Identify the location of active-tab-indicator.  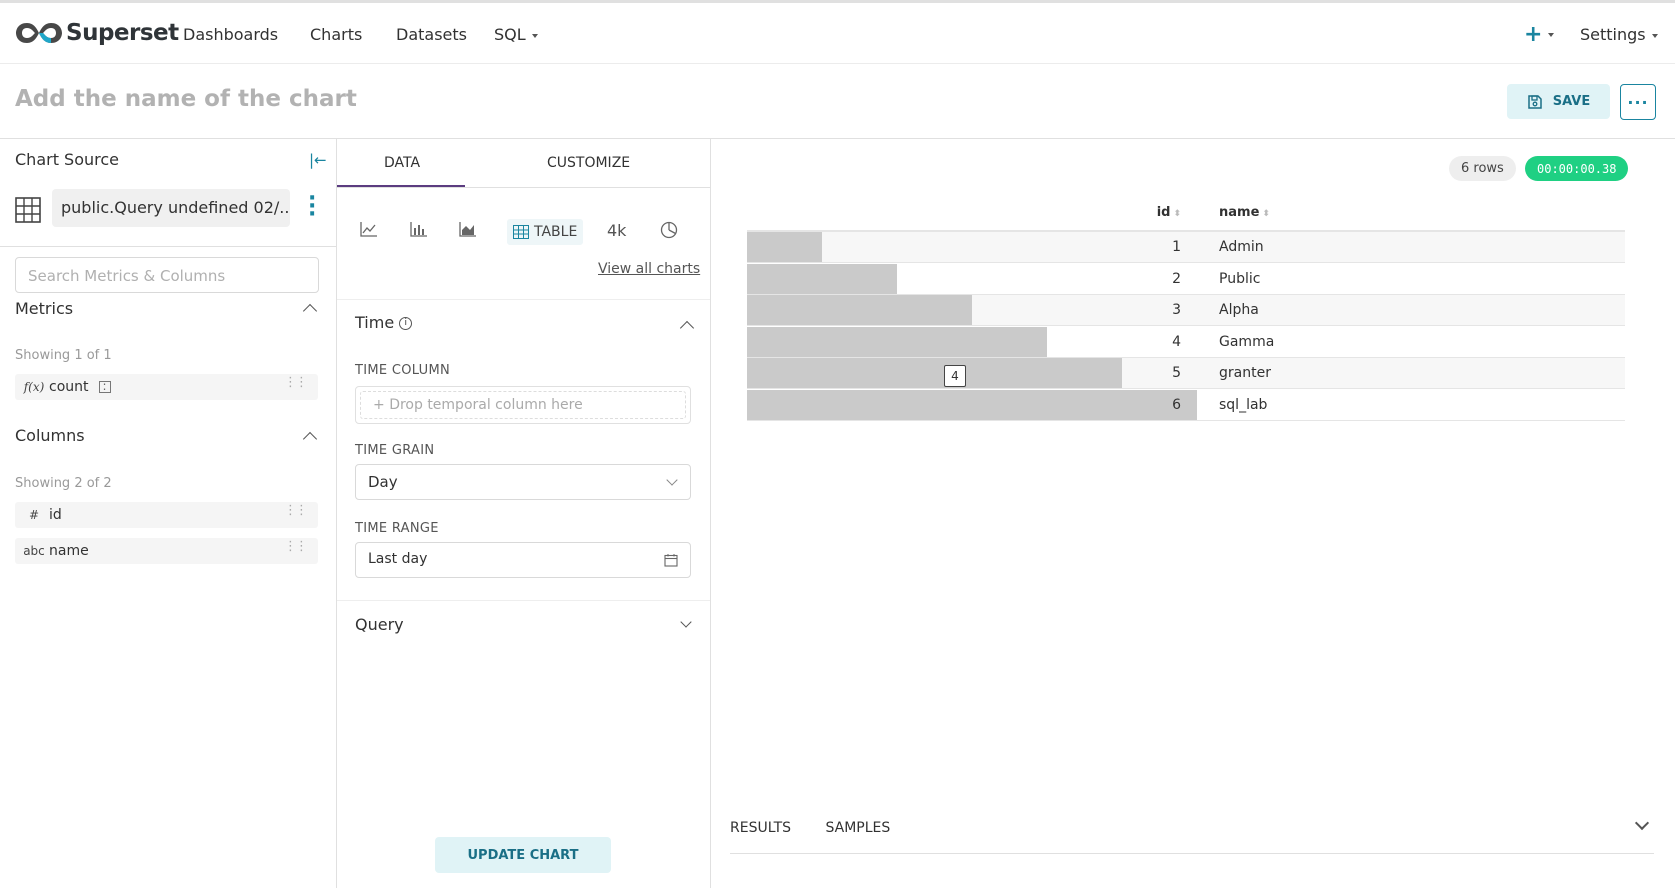
(401, 186).